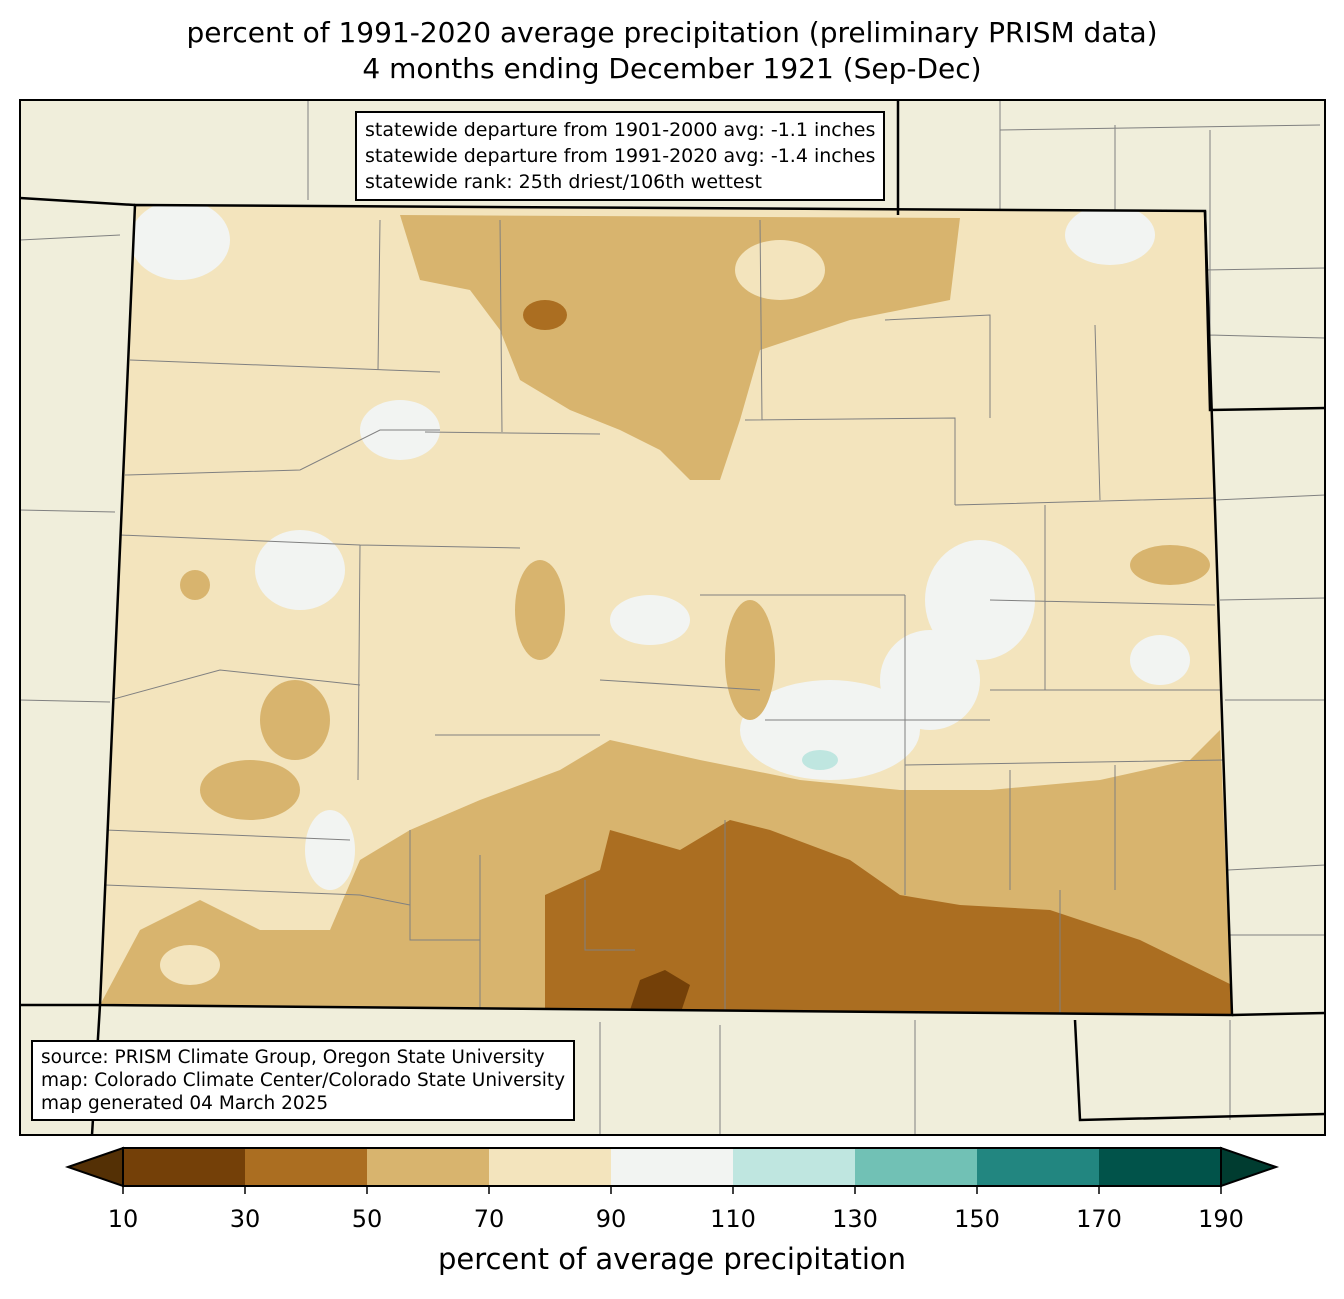 Image resolution: width=1344 pixels, height=1299 pixels. What do you see at coordinates (1250, 1167) in the screenshot?
I see `colorbar-over-arrow` at bounding box center [1250, 1167].